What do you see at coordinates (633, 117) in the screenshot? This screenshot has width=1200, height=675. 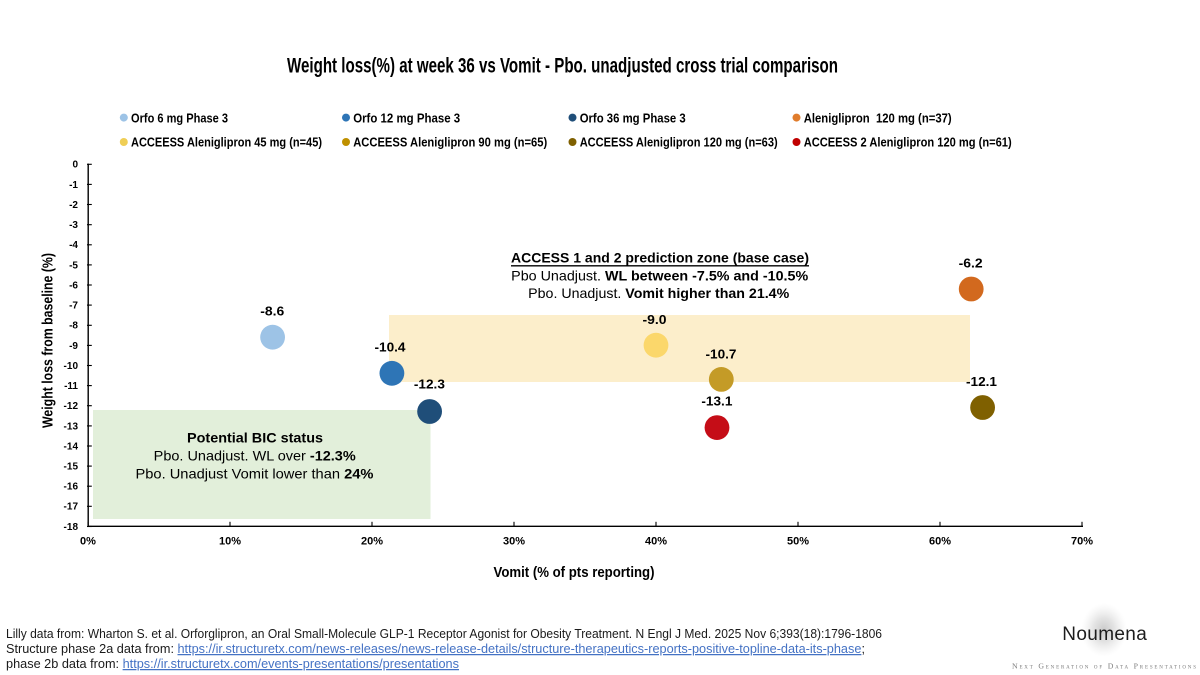 I see `svg-text: Orfo 36 mg Phase 3` at bounding box center [633, 117].